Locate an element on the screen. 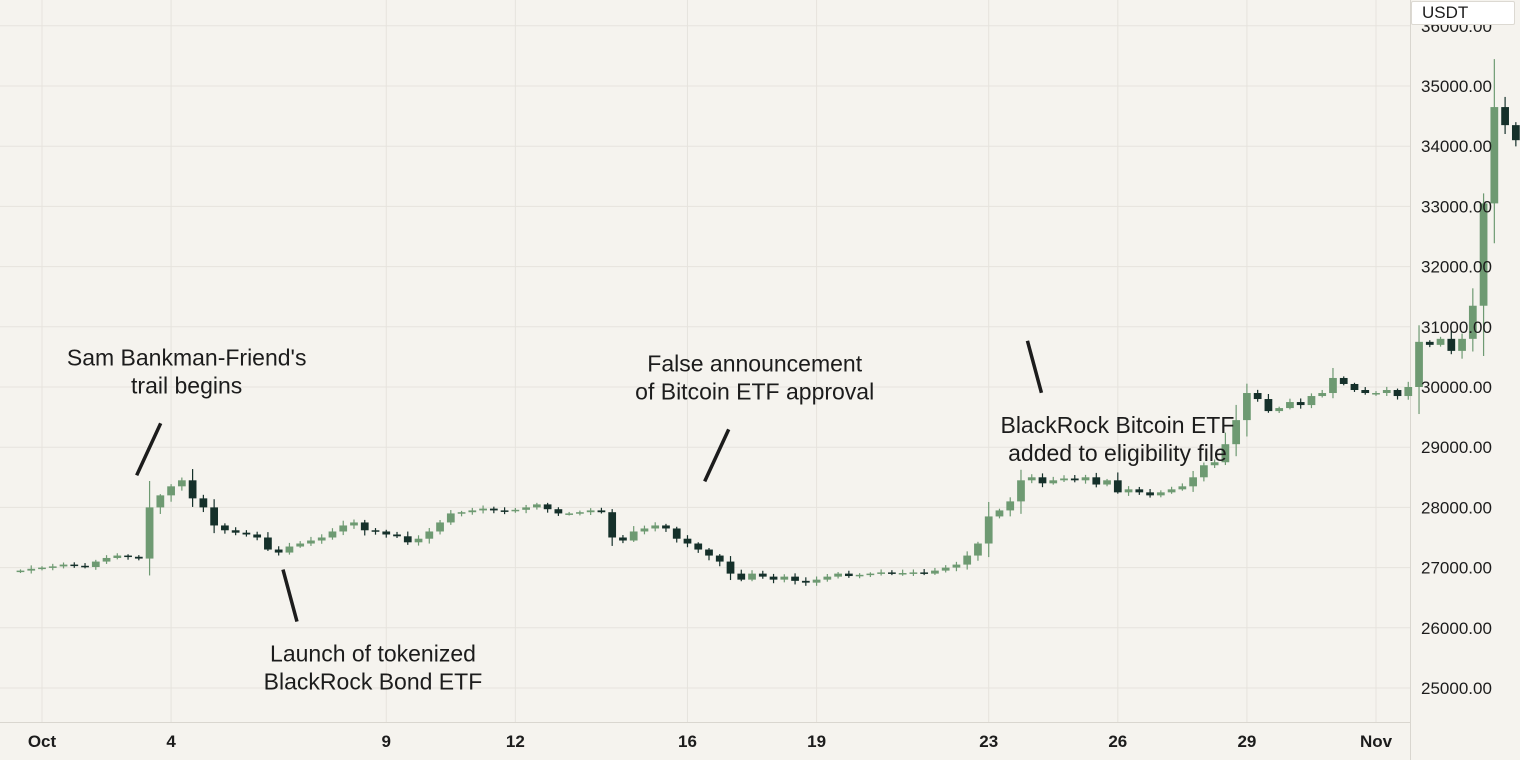  y-tick-label: 28000.00 is located at coordinates (1456, 507).